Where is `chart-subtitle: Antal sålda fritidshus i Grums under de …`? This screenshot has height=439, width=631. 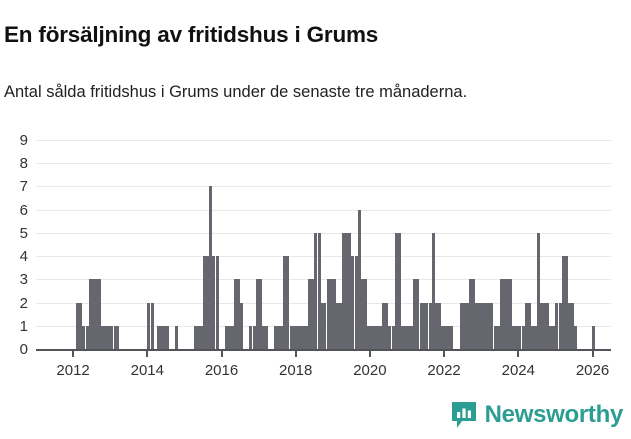
chart-subtitle: Antal sålda fritidshus i Grums under de … is located at coordinates (236, 91).